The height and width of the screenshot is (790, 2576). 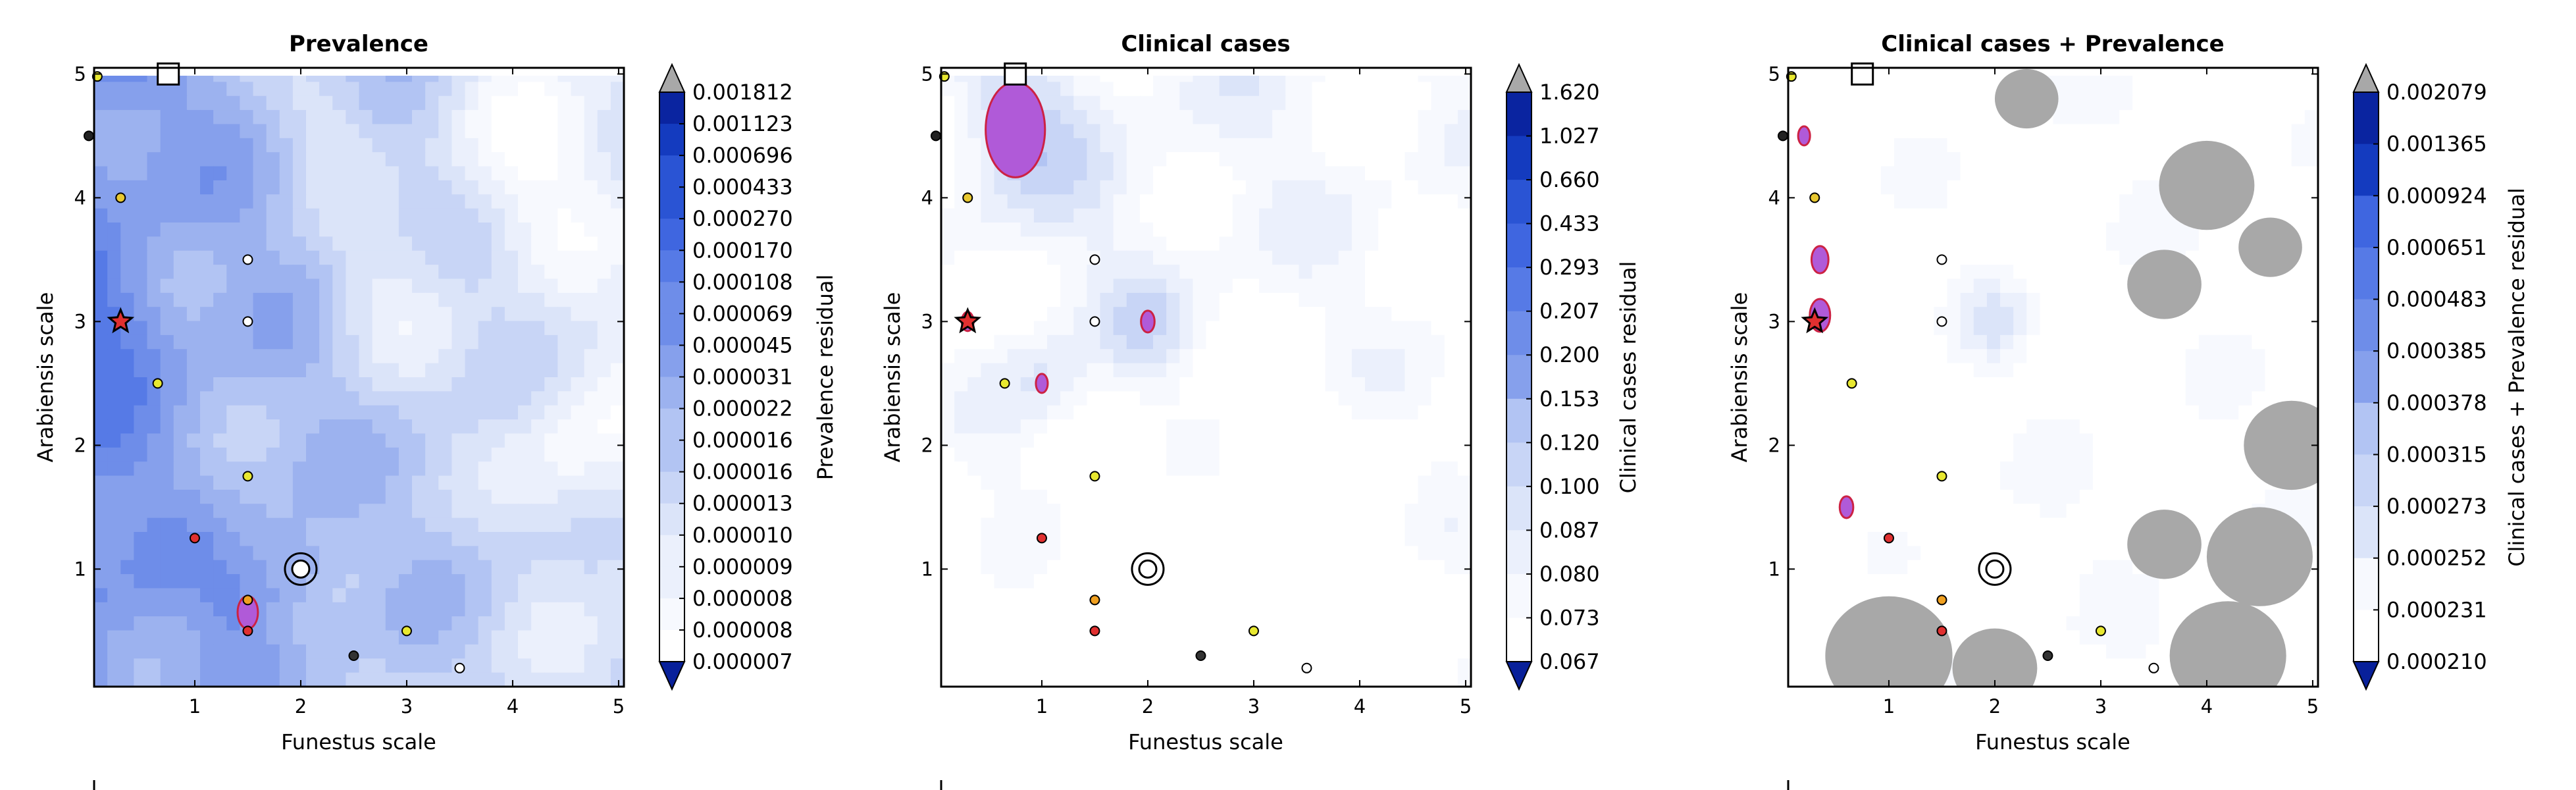 I want to click on colorbar-band, so click(x=671, y=140).